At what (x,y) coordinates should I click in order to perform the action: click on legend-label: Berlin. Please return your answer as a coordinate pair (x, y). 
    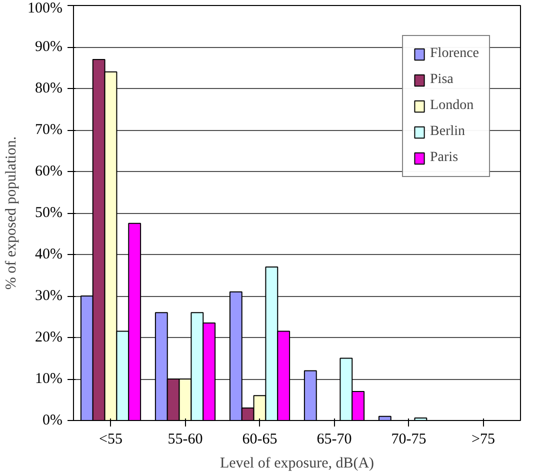
    Looking at the image, I should click on (448, 132).